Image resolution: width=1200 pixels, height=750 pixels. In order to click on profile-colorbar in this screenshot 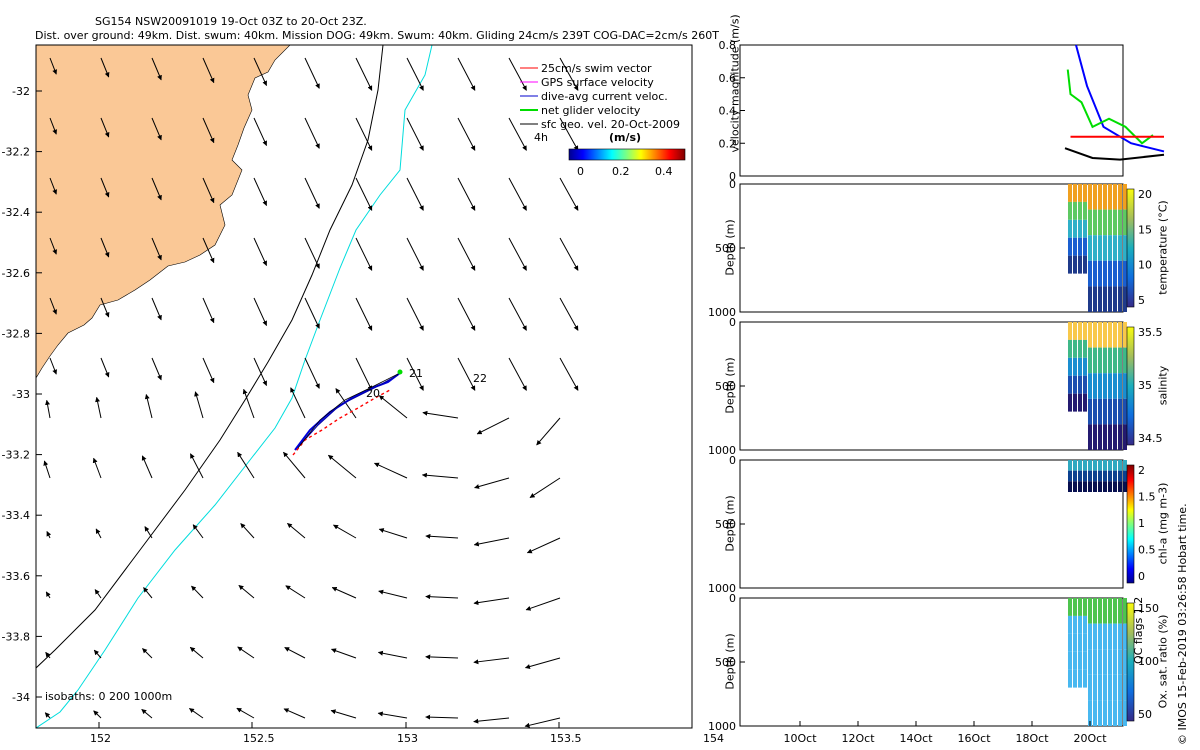, I will do `click(1130, 386)`.